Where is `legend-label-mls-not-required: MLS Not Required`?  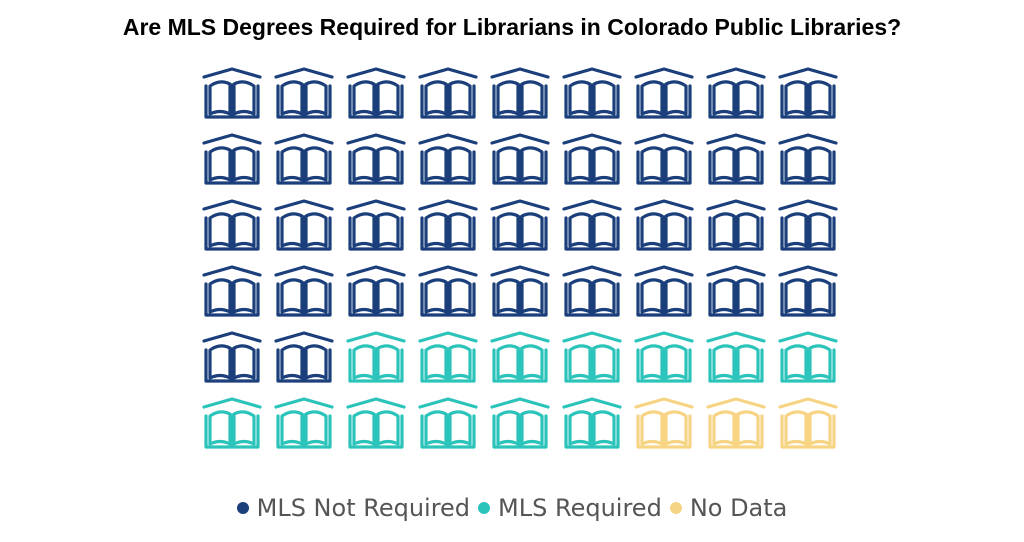
legend-label-mls-not-required: MLS Not Required is located at coordinates (363, 508).